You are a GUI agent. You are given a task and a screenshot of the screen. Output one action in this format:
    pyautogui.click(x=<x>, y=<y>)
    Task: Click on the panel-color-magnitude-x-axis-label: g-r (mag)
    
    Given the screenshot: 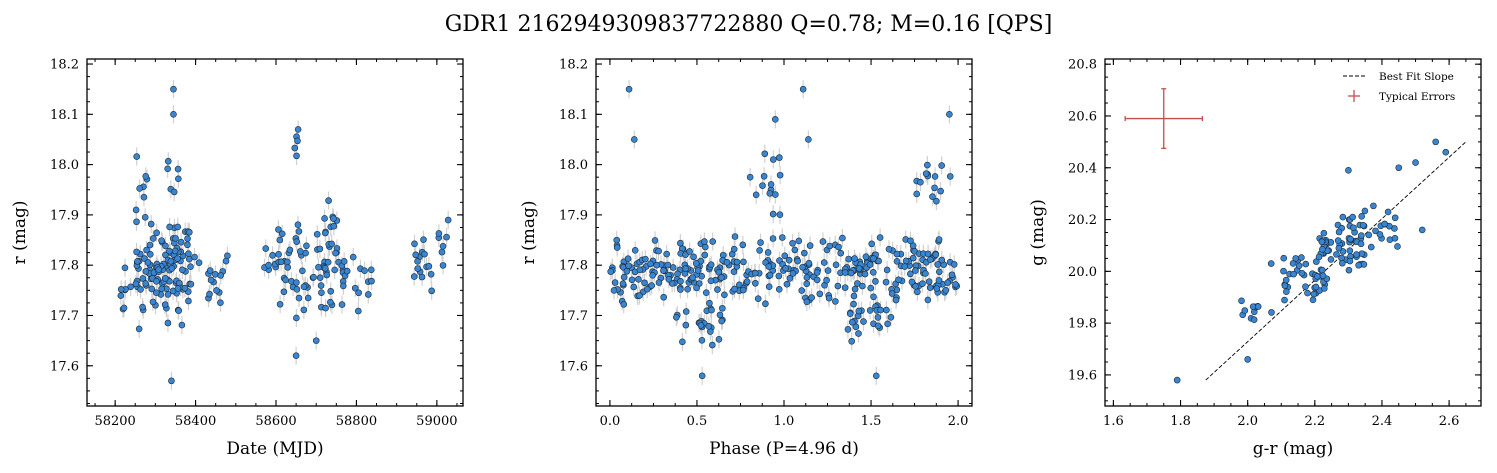 What is the action you would take?
    pyautogui.click(x=1293, y=449)
    